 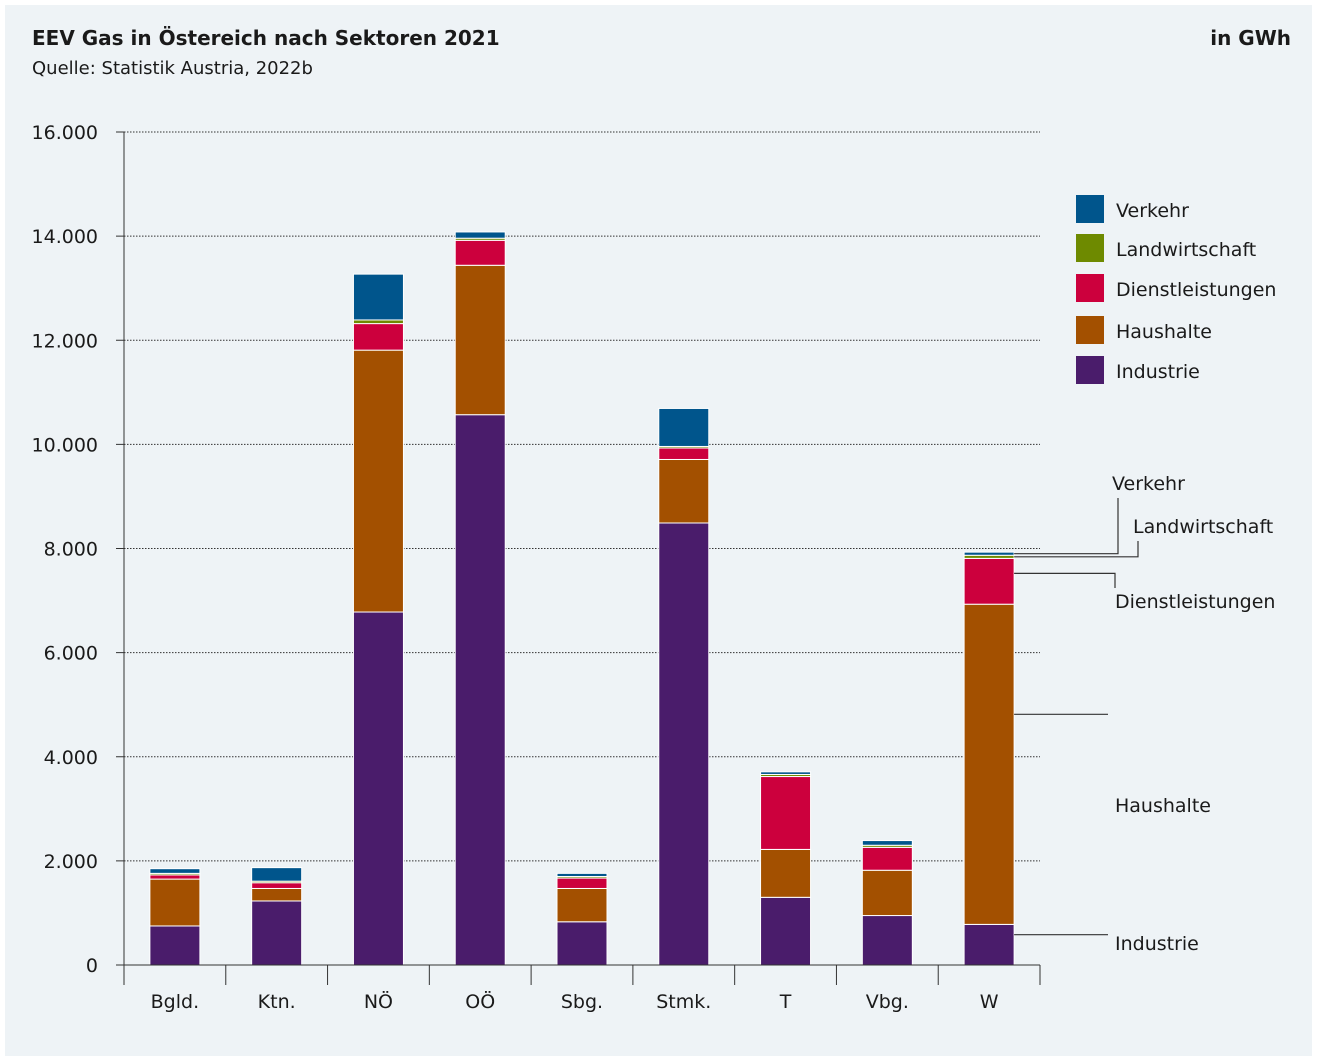 What do you see at coordinates (65, 237) in the screenshot?
I see `y-tick-label: 14.000` at bounding box center [65, 237].